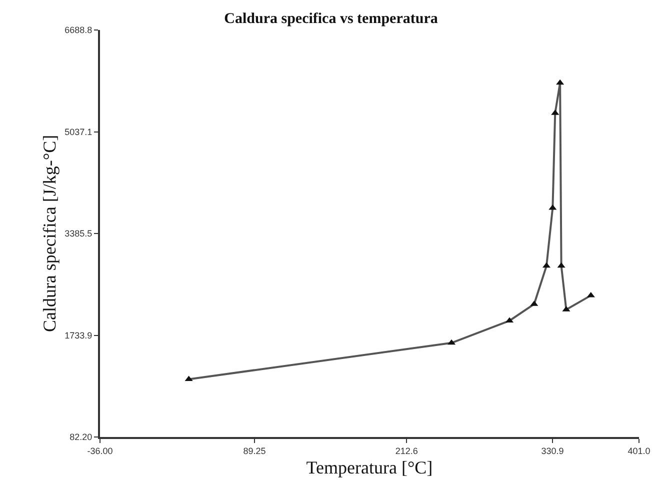  What do you see at coordinates (81, 437) in the screenshot?
I see `y-tick-label: 82.20` at bounding box center [81, 437].